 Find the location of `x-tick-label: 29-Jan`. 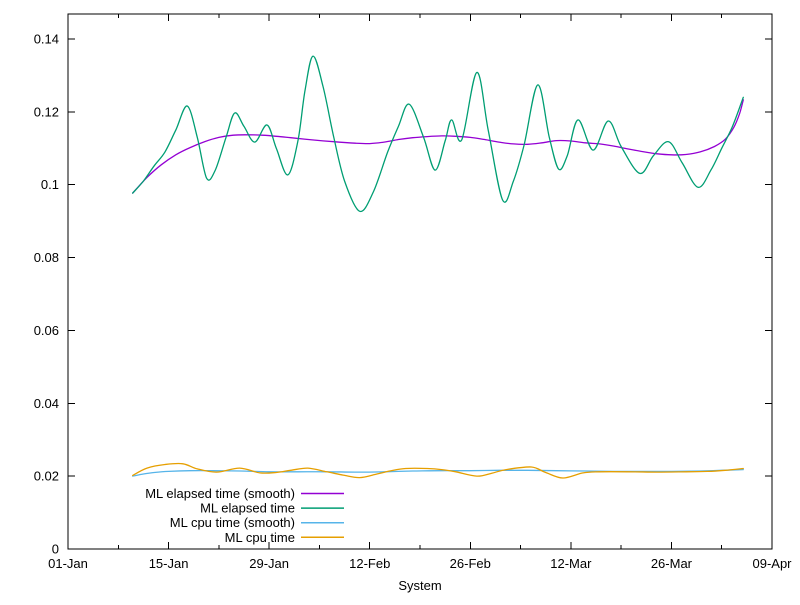

x-tick-label: 29-Jan is located at coordinates (269, 563).